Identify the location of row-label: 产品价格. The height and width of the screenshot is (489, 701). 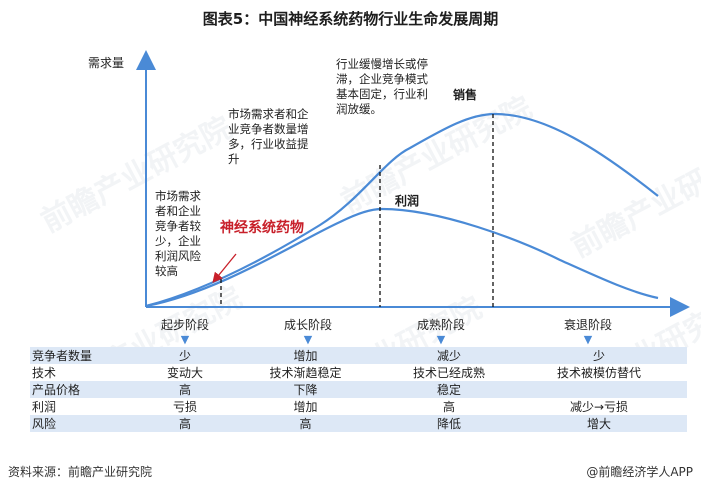
(88, 389).